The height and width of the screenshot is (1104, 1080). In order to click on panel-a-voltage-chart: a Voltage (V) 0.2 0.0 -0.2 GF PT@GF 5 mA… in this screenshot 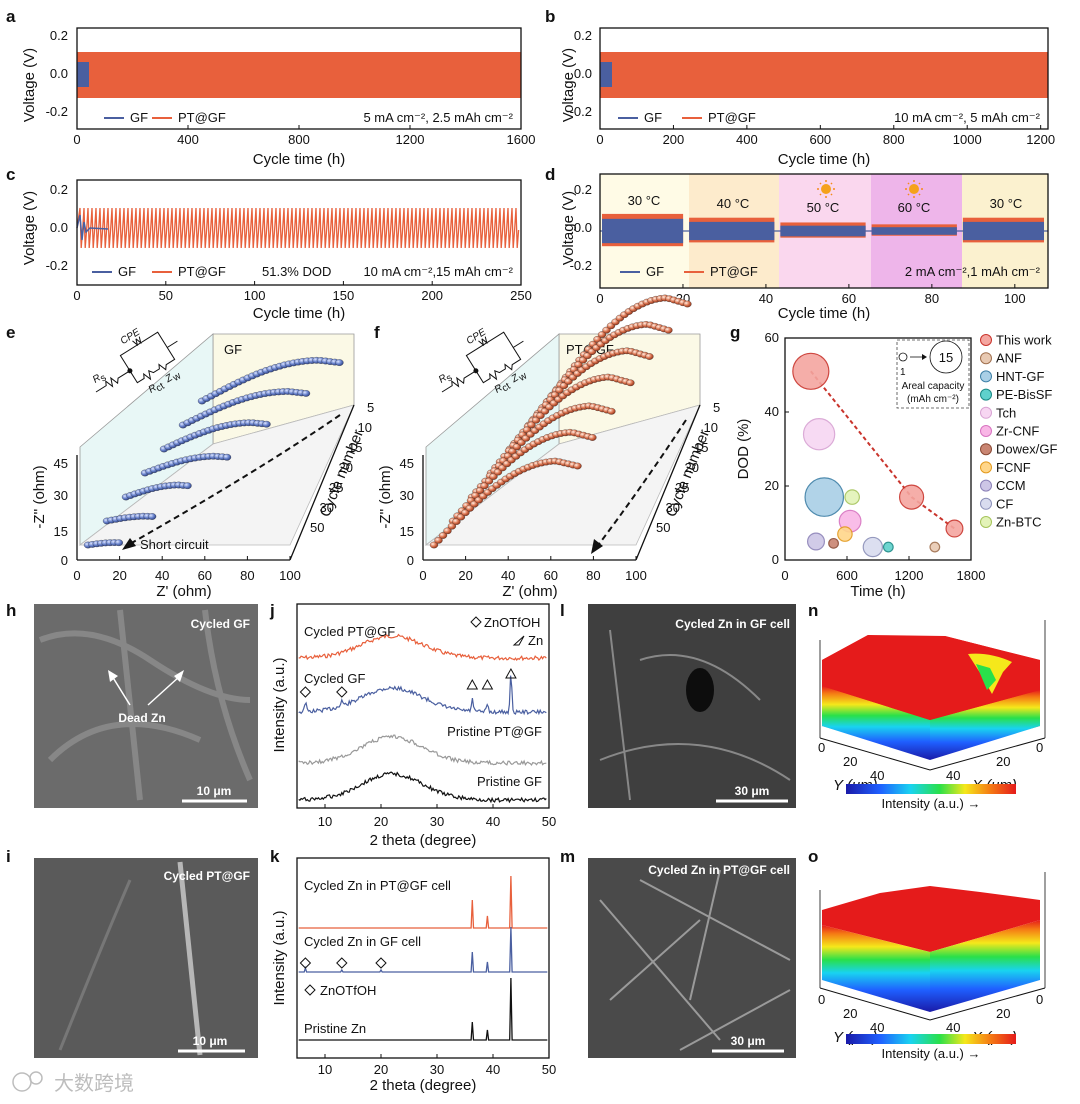, I will do `click(270, 87)`.